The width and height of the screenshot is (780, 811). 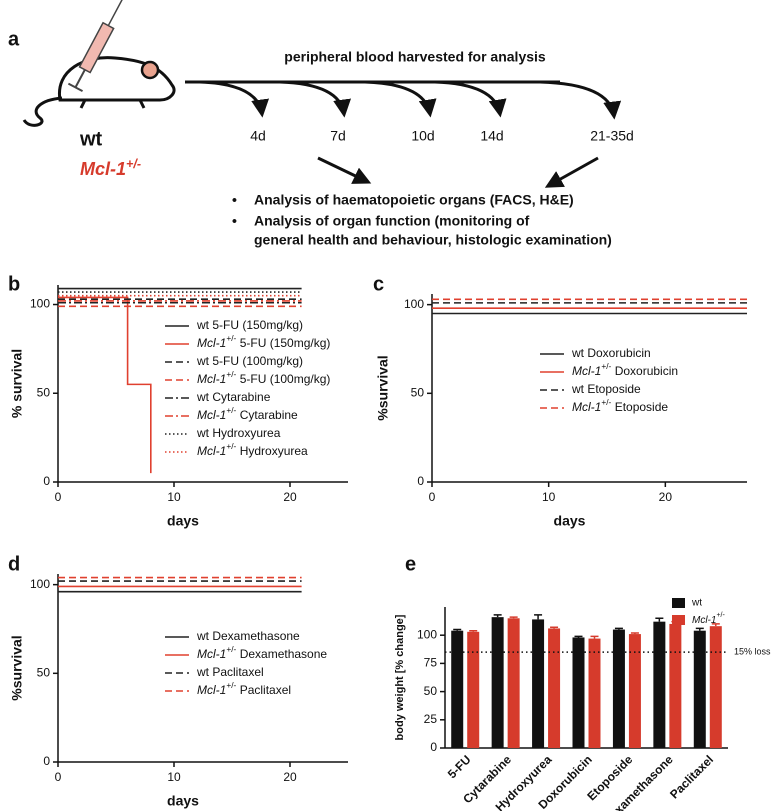 What do you see at coordinates (752, 651) in the screenshot?
I see `reference-label: 15% loss` at bounding box center [752, 651].